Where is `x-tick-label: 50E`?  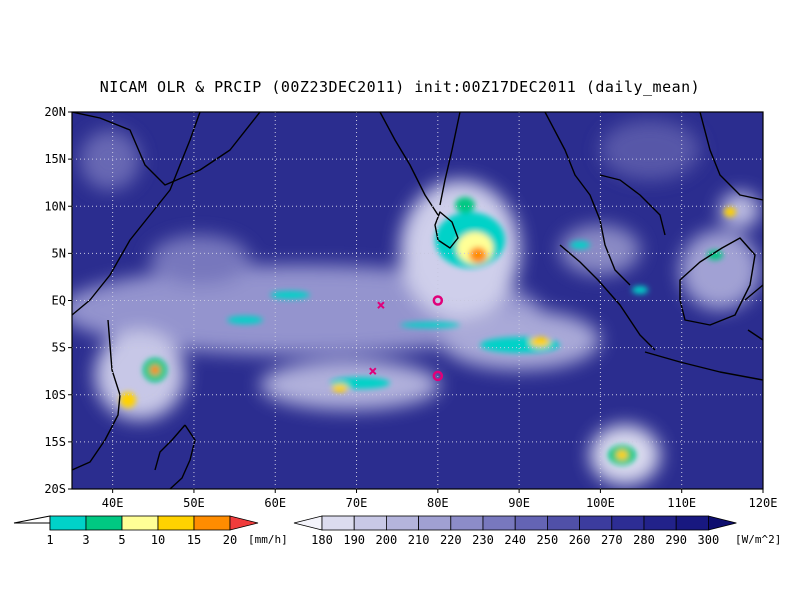 x-tick-label: 50E is located at coordinates (194, 503).